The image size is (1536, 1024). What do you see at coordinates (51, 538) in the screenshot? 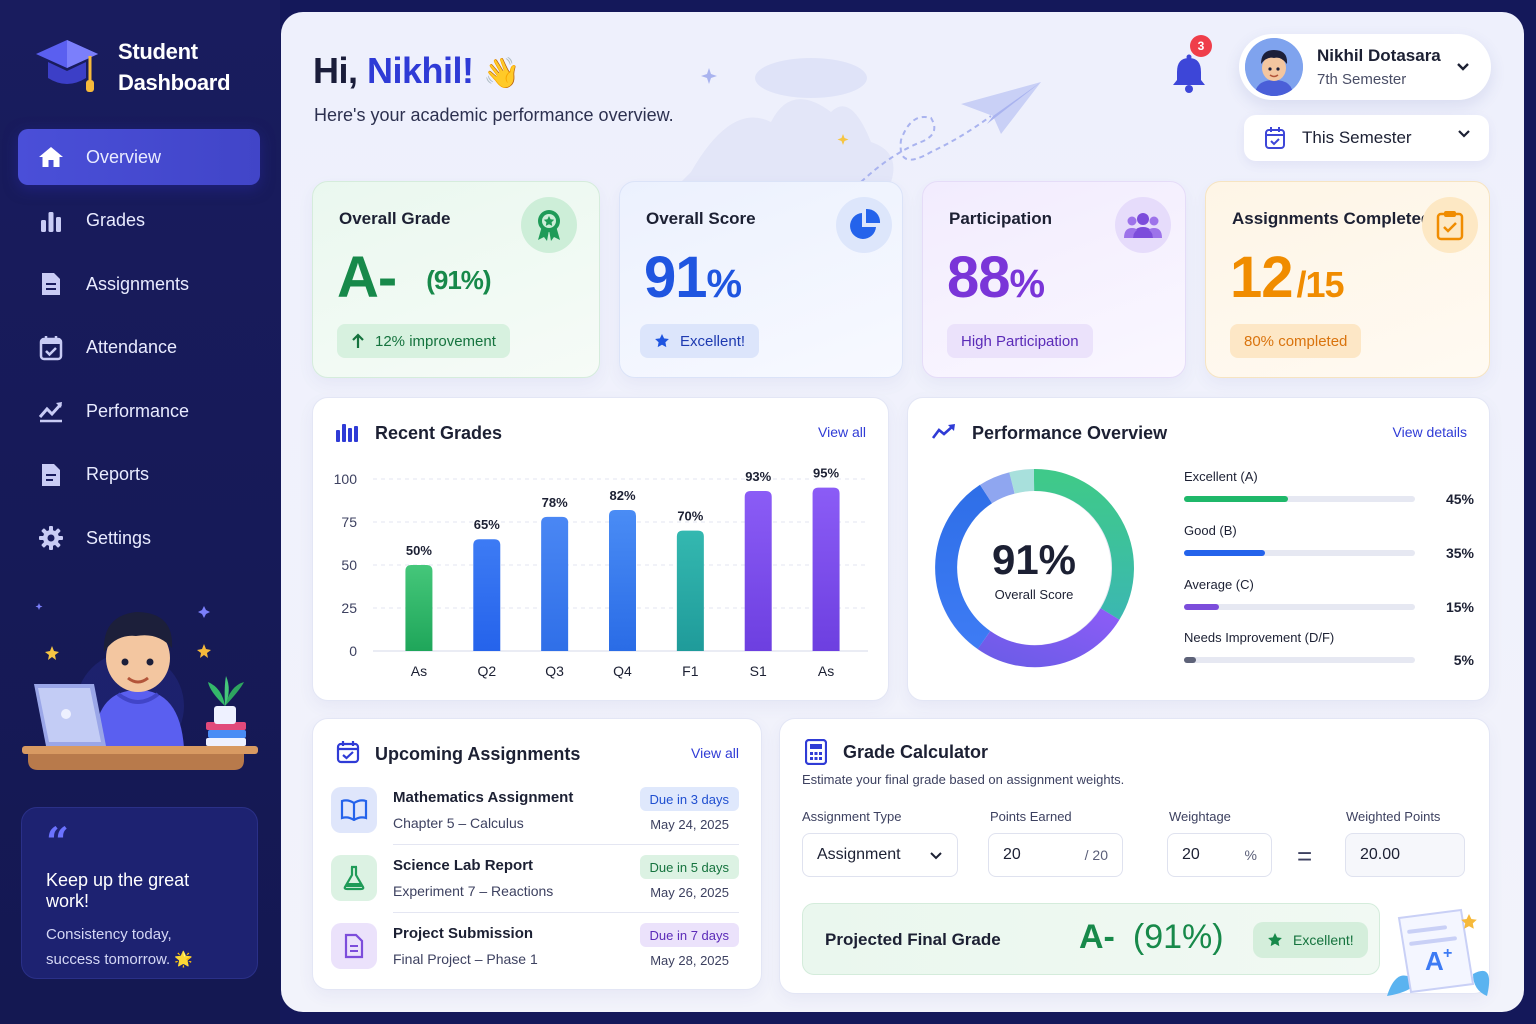
I see `gear-icon` at bounding box center [51, 538].